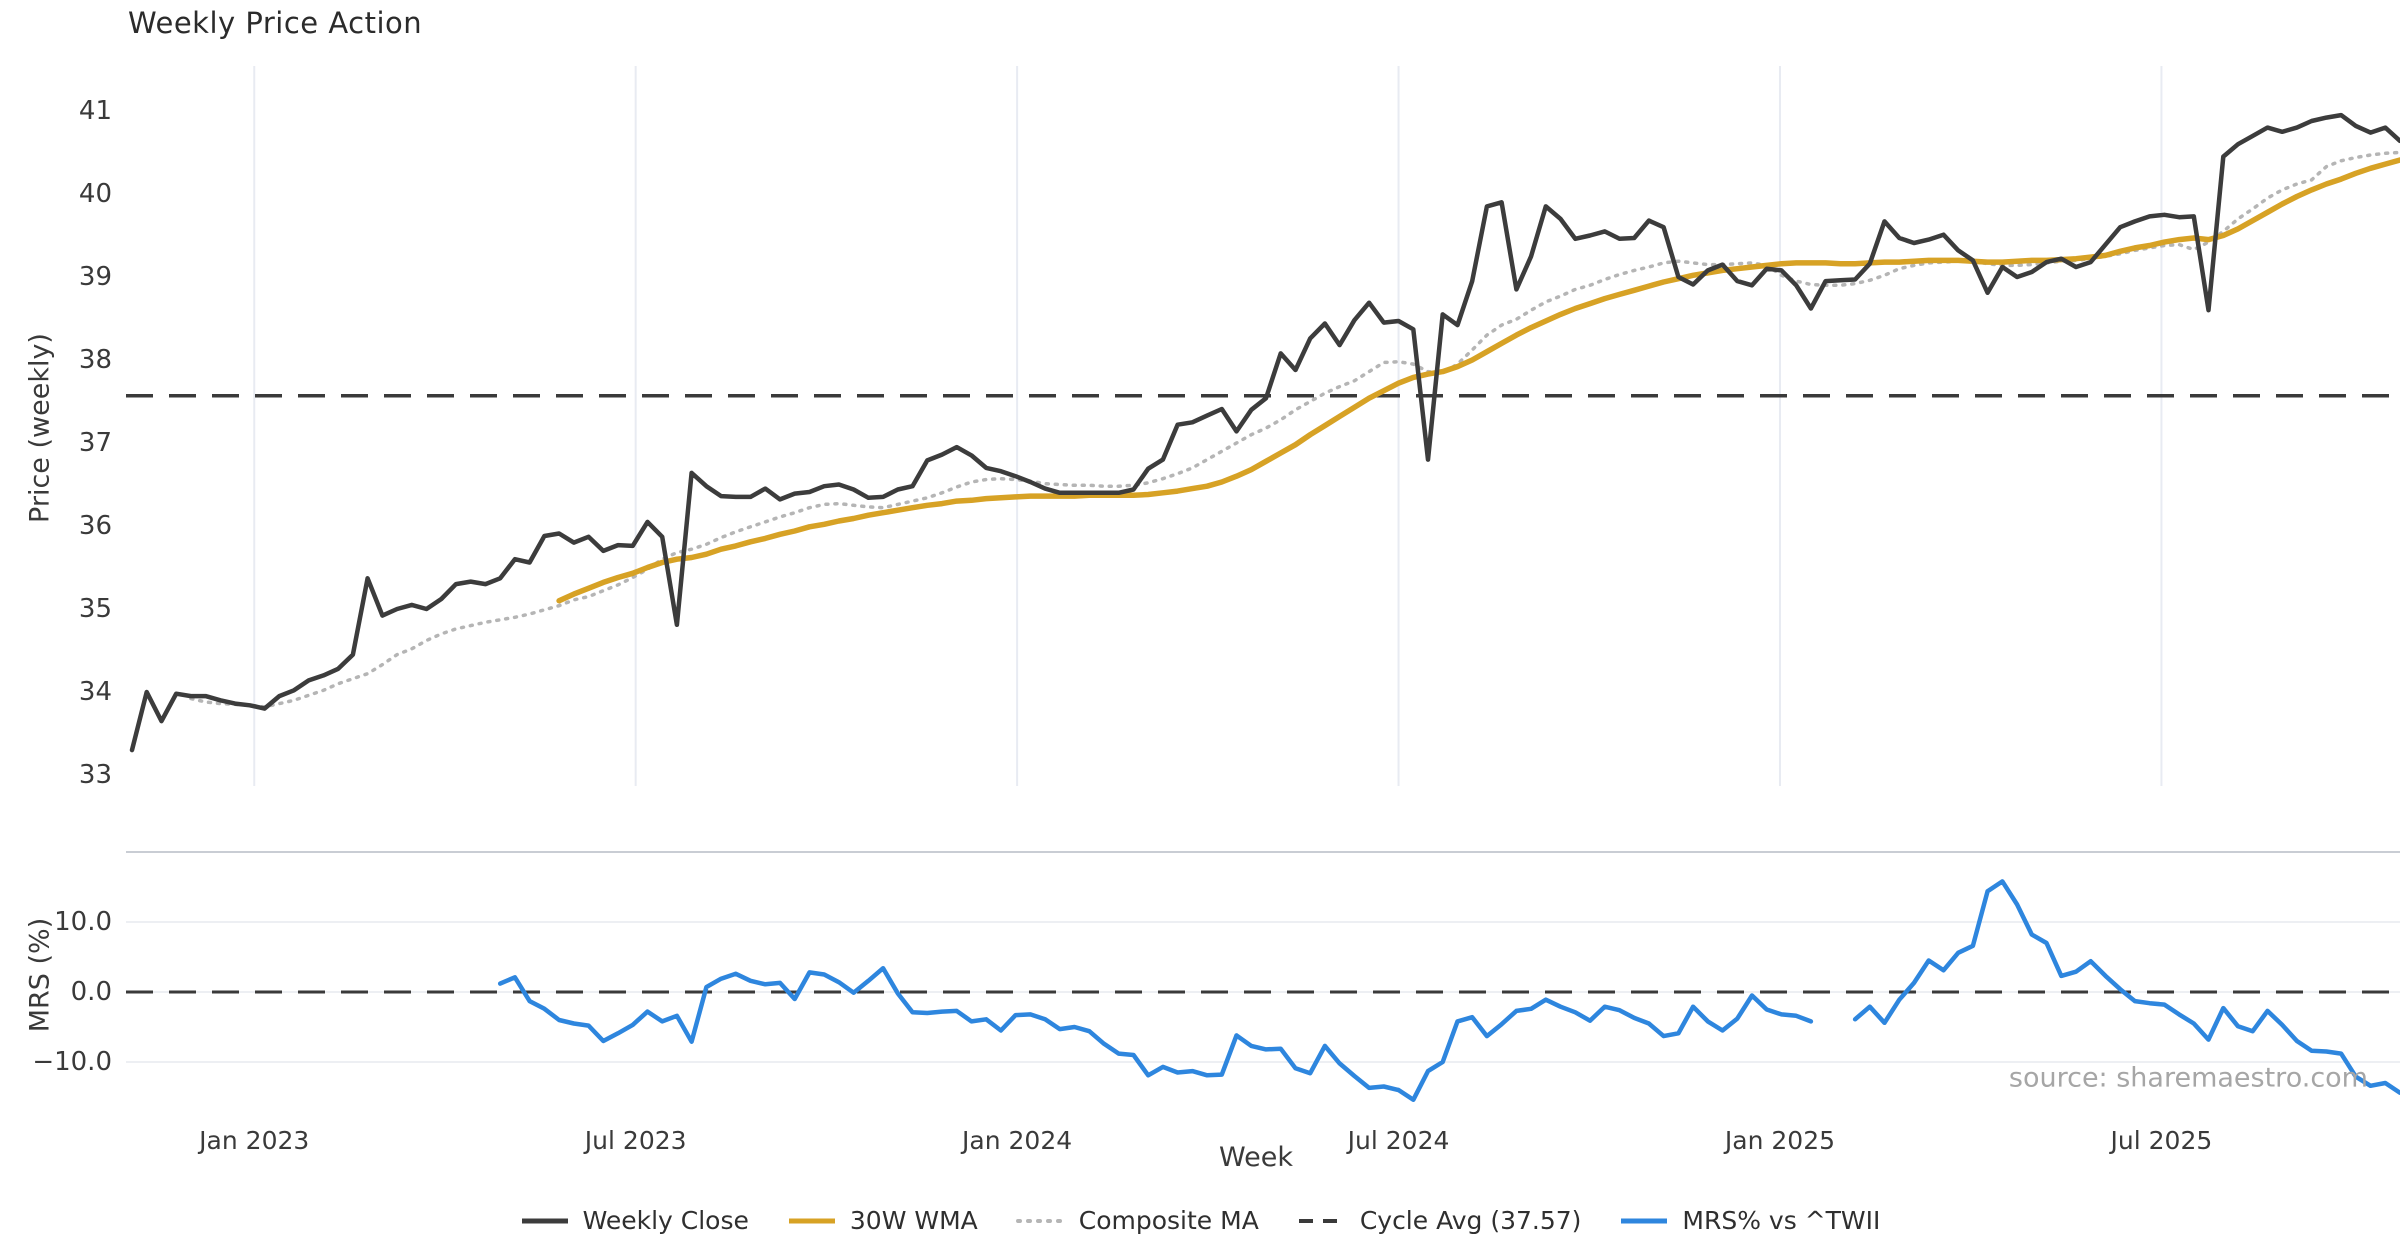 The width and height of the screenshot is (2400, 1260). Describe the element at coordinates (2161, 1140) in the screenshot. I see `x-tick: Jul 2025` at that location.